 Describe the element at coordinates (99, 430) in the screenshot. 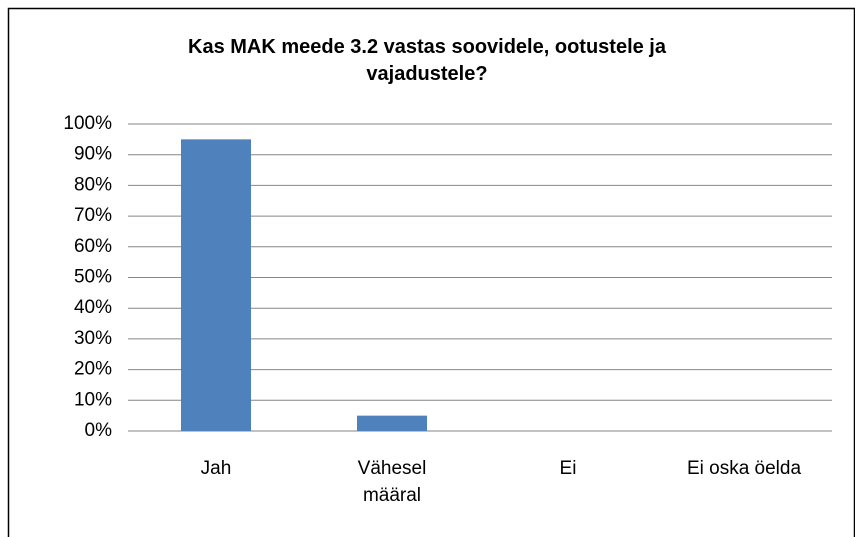

I see `y-tick-label: 0%` at that location.